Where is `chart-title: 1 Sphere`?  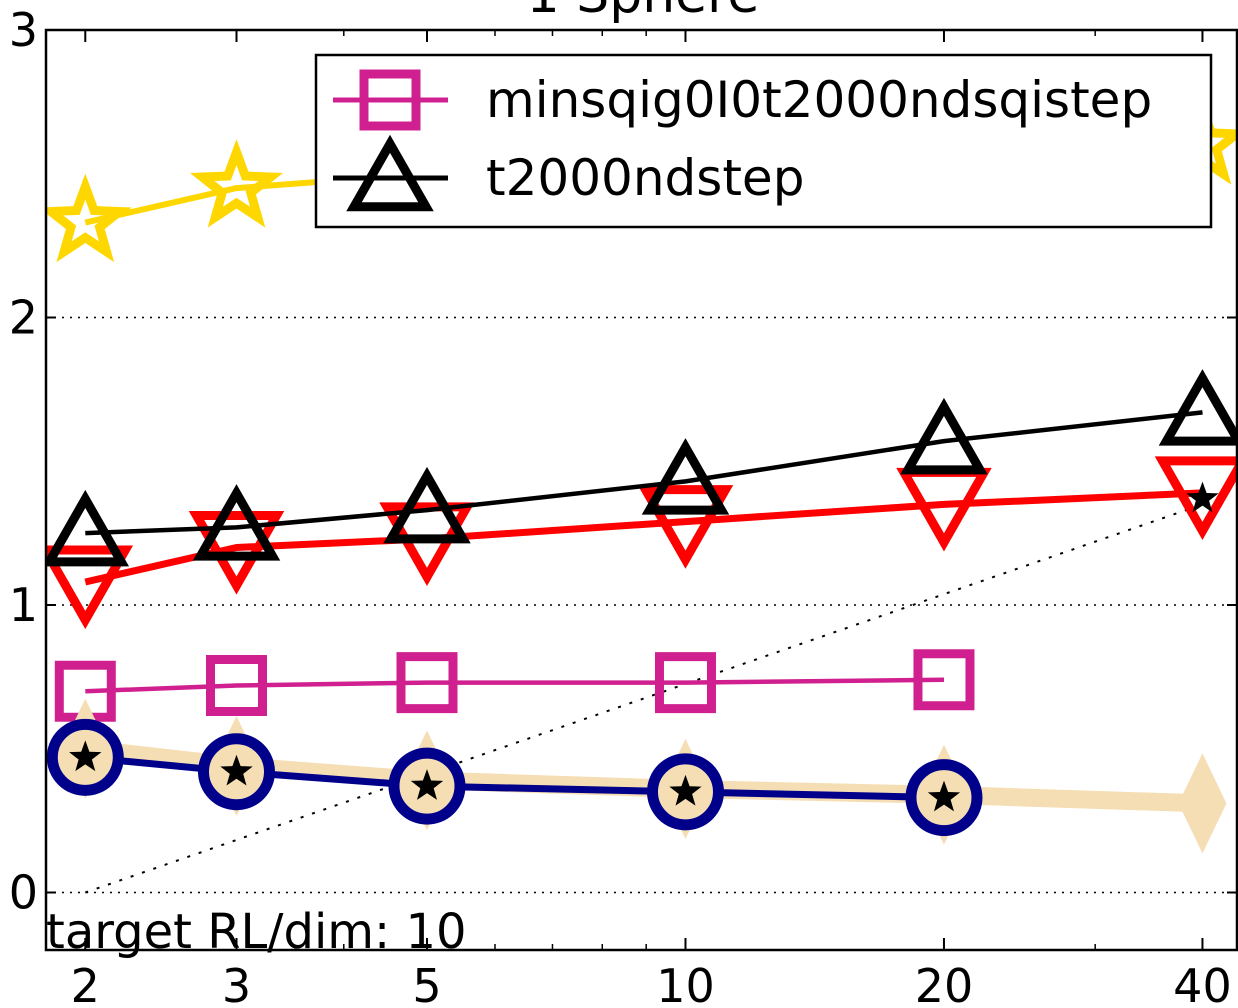 chart-title: 1 Sphere is located at coordinates (643, 12).